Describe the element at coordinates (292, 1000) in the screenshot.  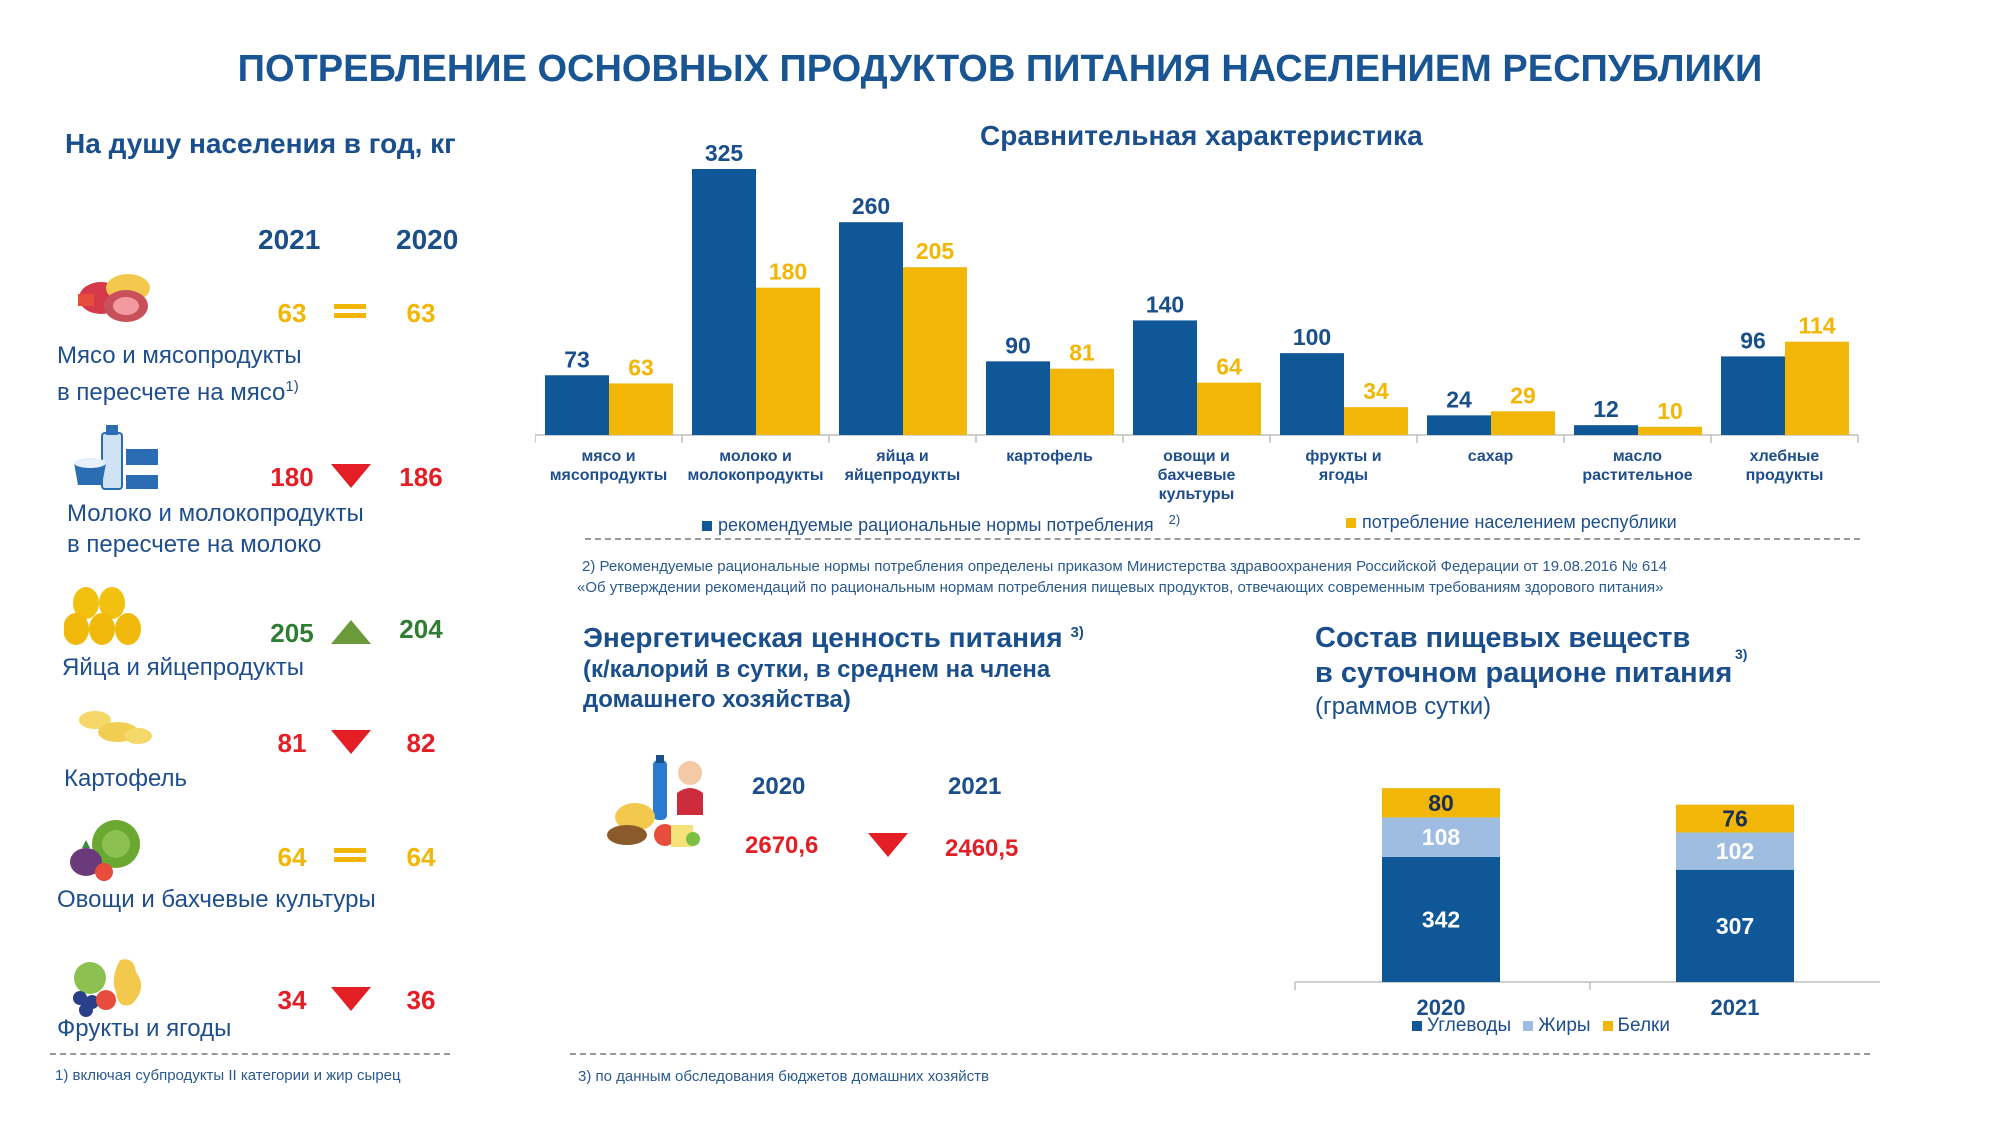
I see `value-2021: 34` at that location.